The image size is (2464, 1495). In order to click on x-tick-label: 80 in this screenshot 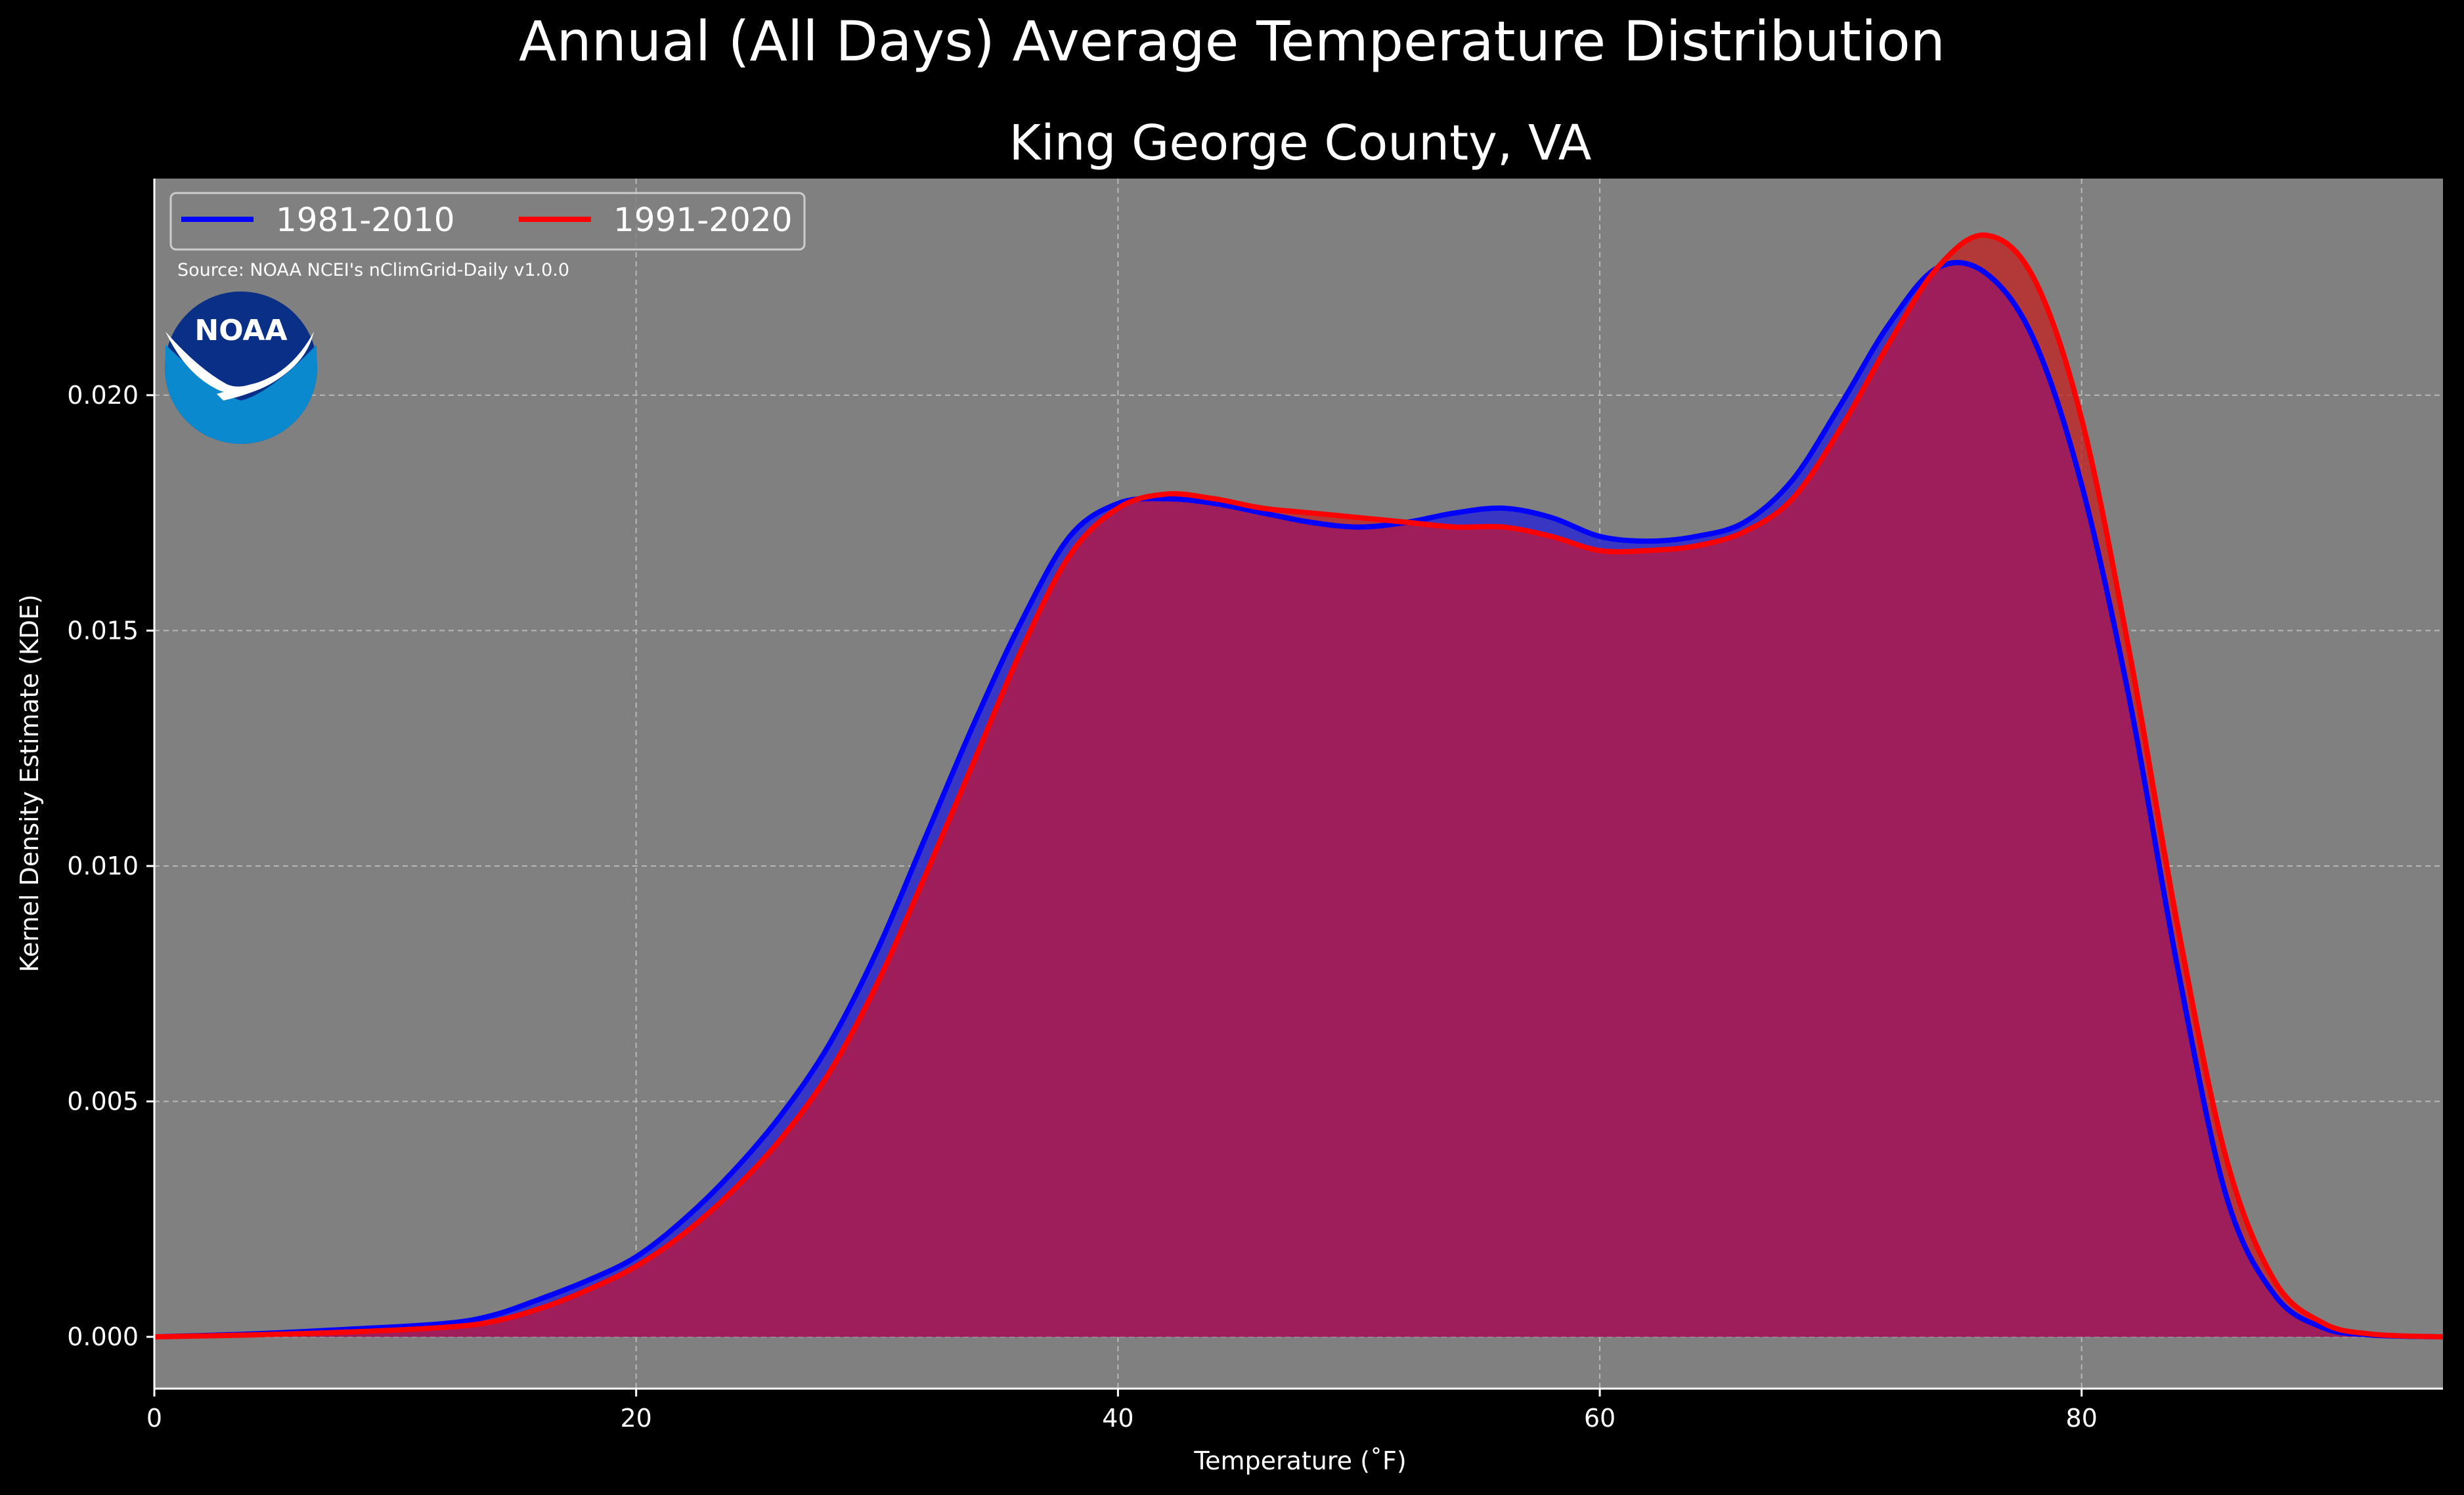, I will do `click(2082, 1418)`.